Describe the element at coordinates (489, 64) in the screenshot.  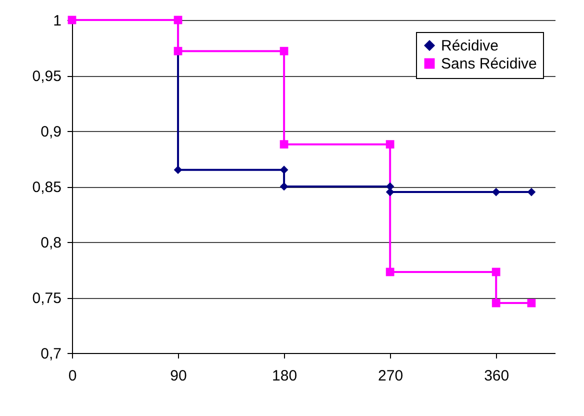
I see `legend-label: Sans Récidive` at that location.